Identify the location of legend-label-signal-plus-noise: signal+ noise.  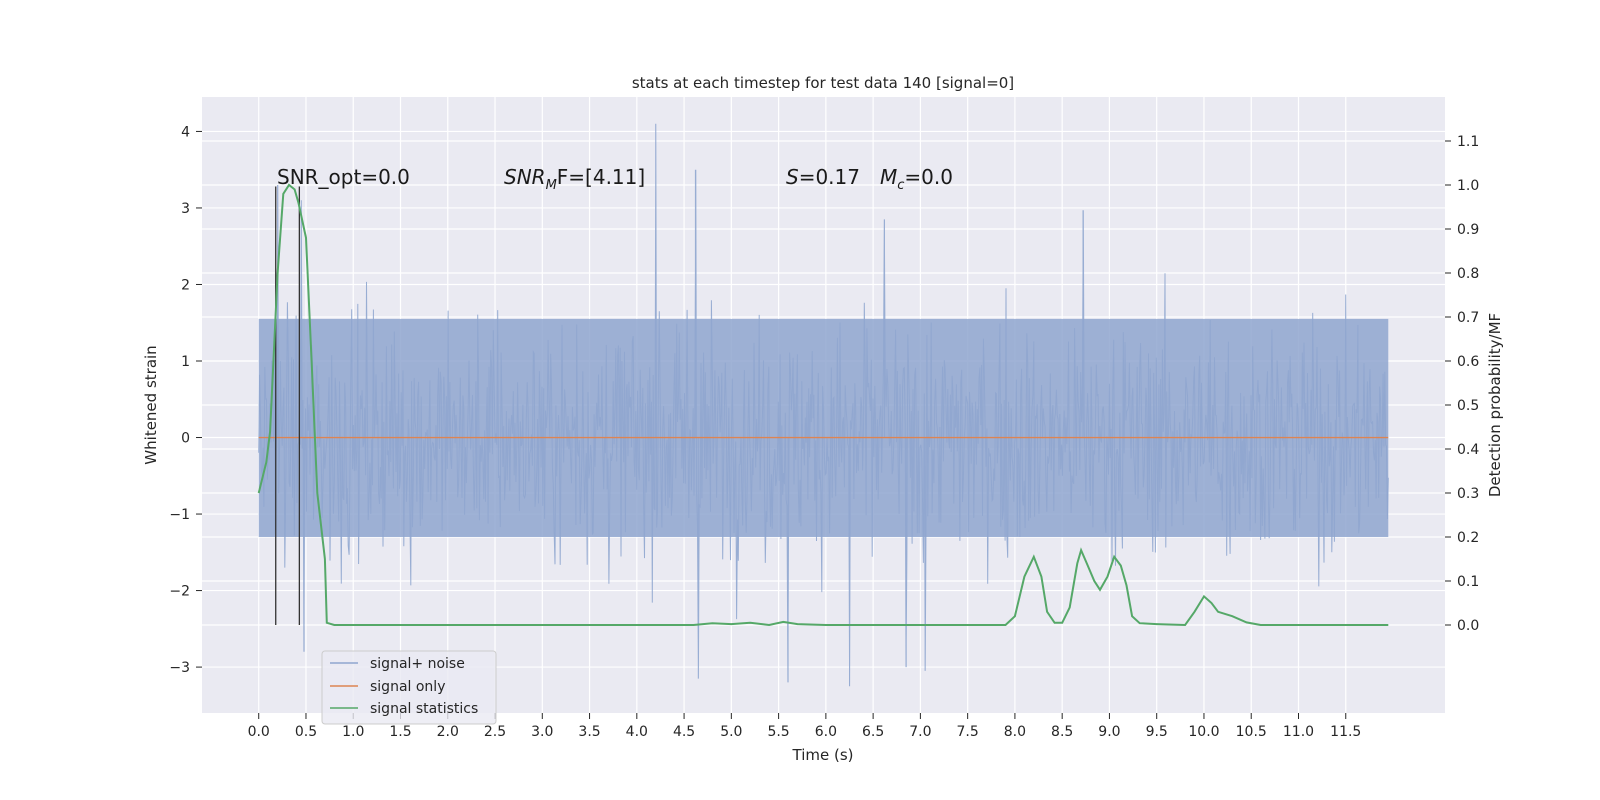
(417, 664).